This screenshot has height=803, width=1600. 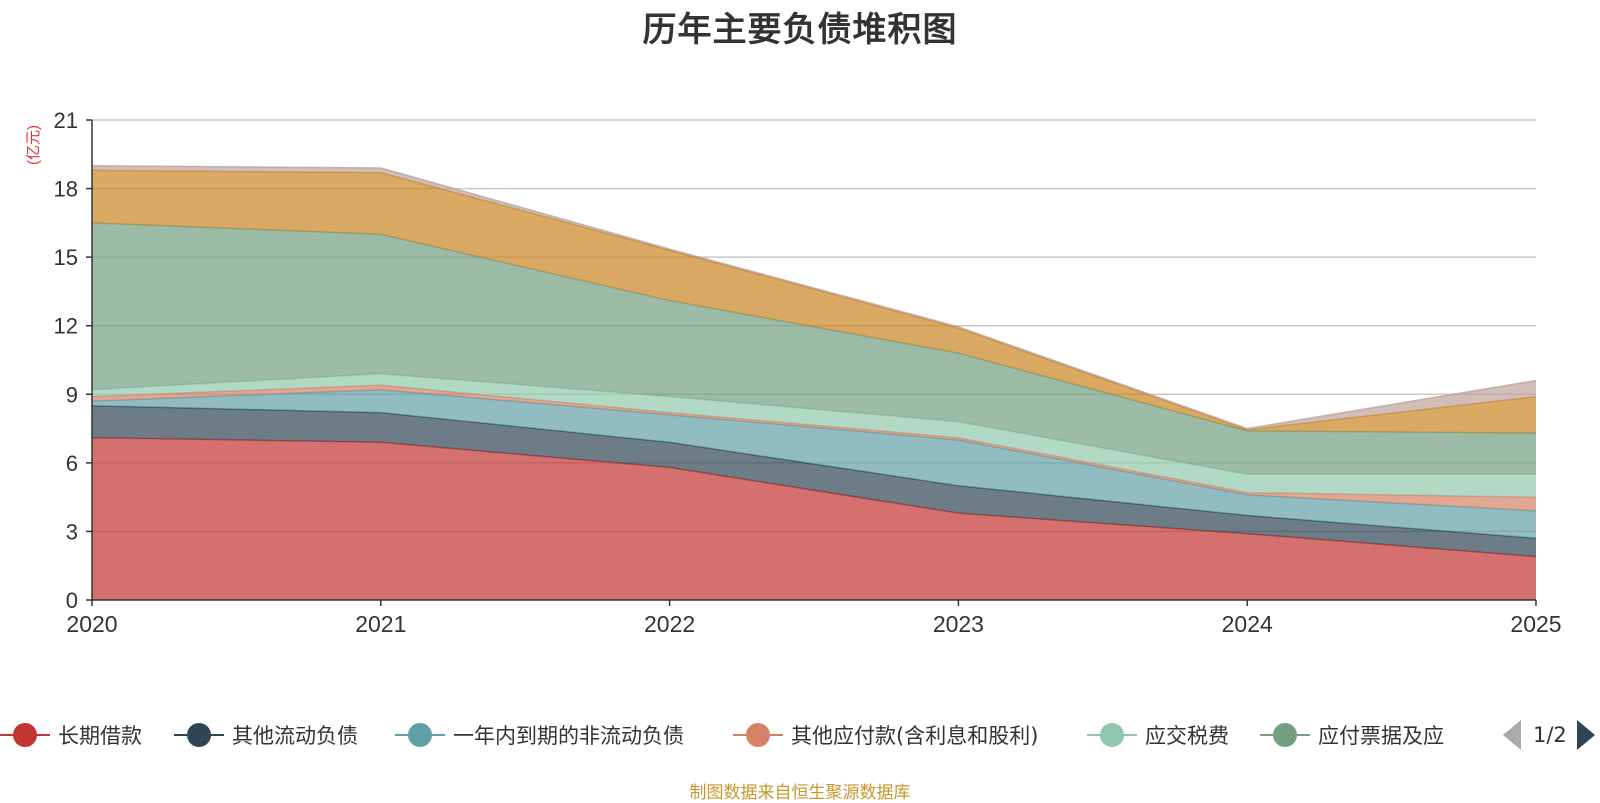 I want to click on chart-title: 历年主要负债堆积图, so click(x=800, y=30).